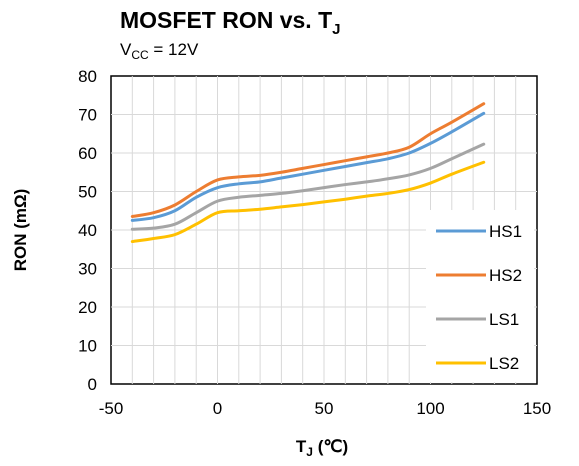 This screenshot has width=579, height=466. I want to click on chart-title: MOSFET RON vs. TJ, so click(230, 22).